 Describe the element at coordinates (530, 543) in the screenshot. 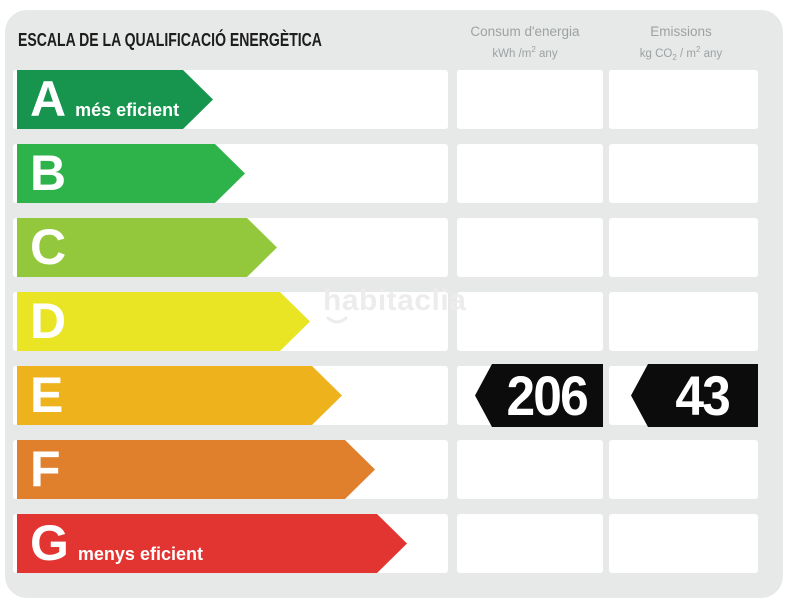

I see `consum-cell-g` at that location.